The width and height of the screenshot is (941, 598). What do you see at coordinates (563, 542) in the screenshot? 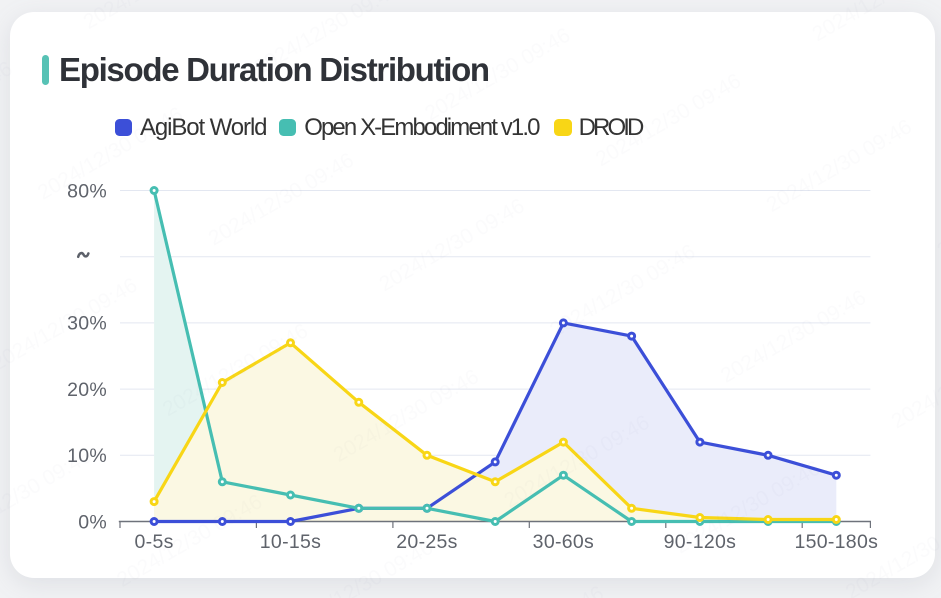
I see `svg-text: 30-60s` at bounding box center [563, 542].